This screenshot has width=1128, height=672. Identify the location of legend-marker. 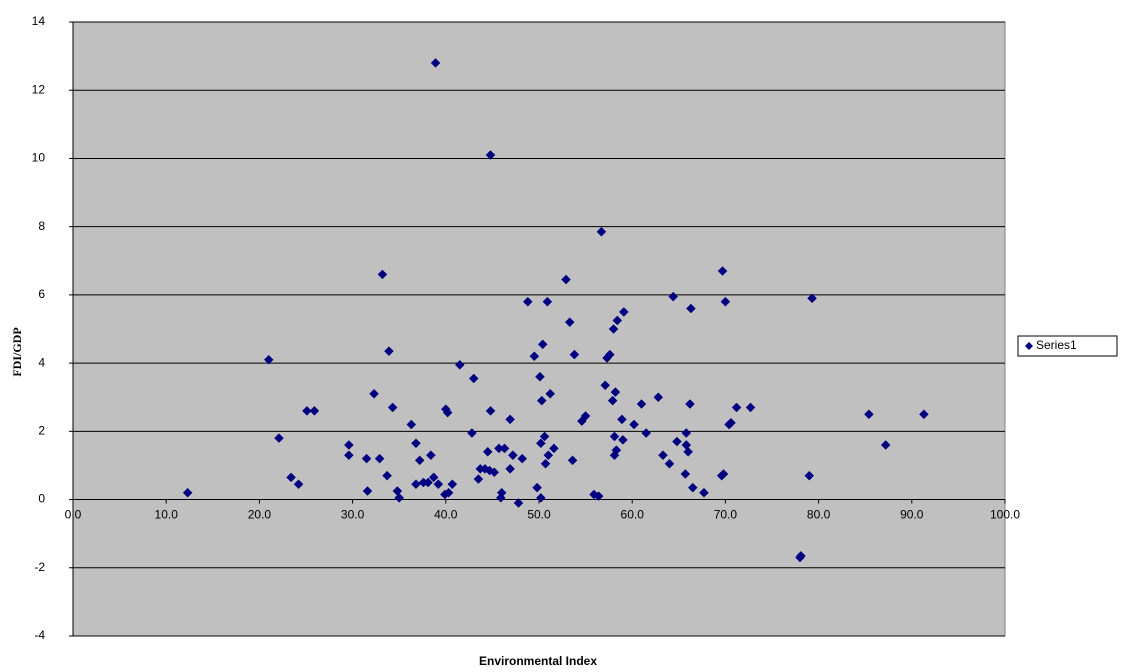
(1029, 346).